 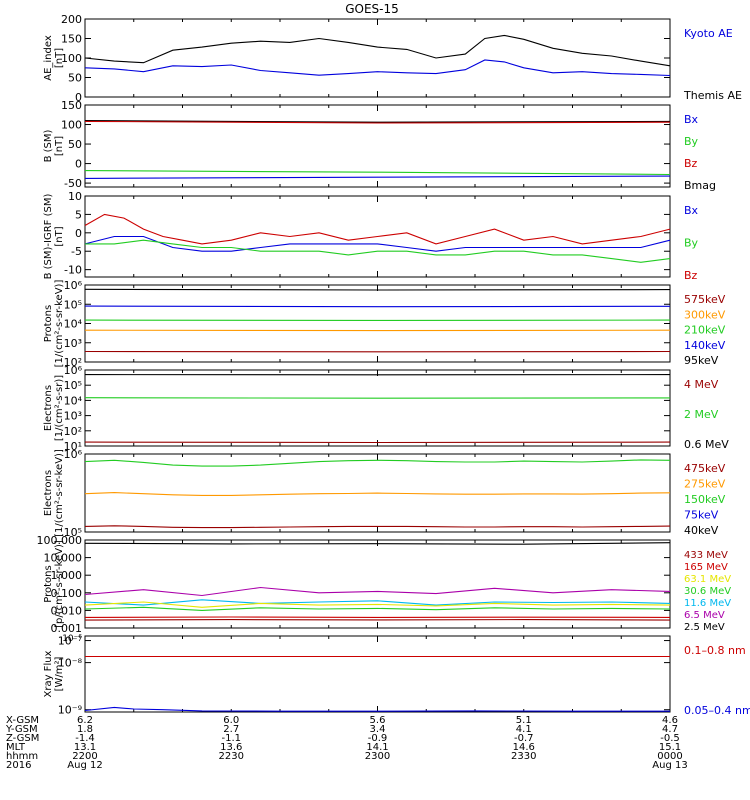 What do you see at coordinates (691, 119) in the screenshot?
I see `legend-entry: Bx` at bounding box center [691, 119].